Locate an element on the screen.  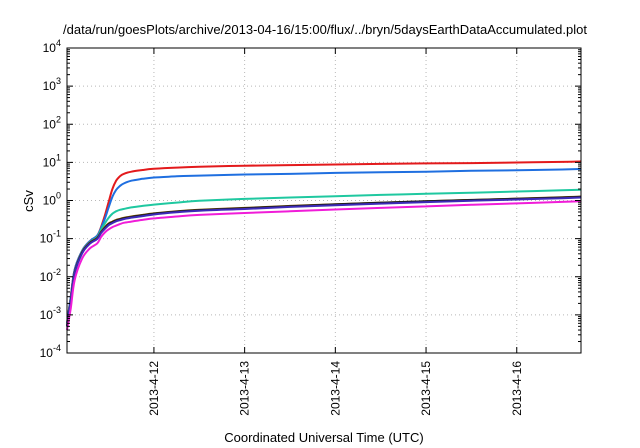
y-tick-label: 10⁴ is located at coordinates (52, 46).